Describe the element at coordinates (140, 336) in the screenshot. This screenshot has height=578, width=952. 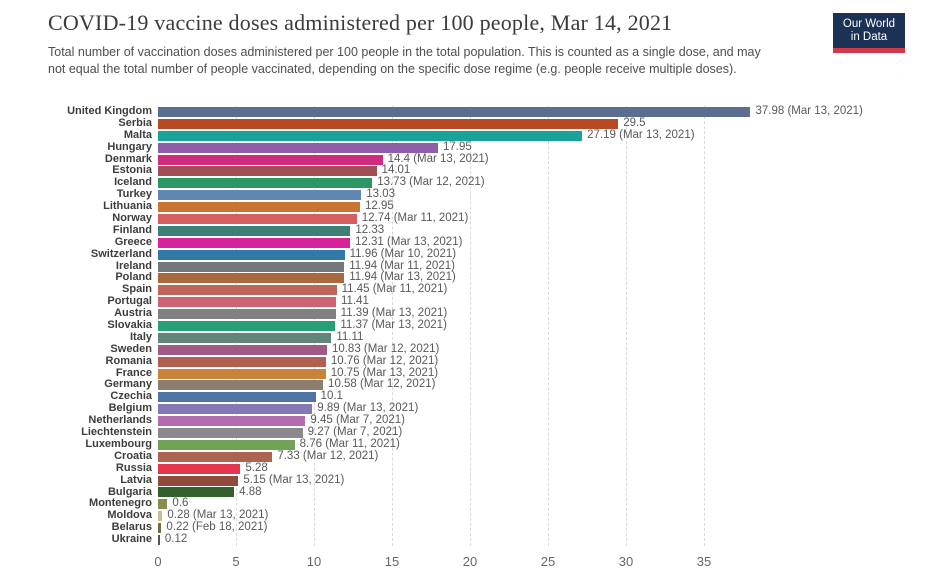
I see `country-label: Italy` at that location.